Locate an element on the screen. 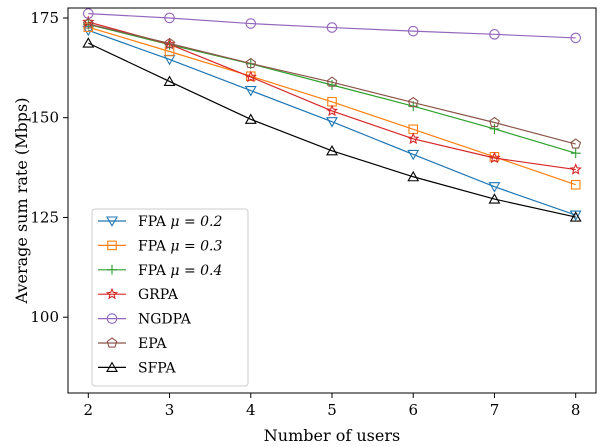 The width and height of the screenshot is (606, 447). y-tick-label: 125 is located at coordinates (44, 217).